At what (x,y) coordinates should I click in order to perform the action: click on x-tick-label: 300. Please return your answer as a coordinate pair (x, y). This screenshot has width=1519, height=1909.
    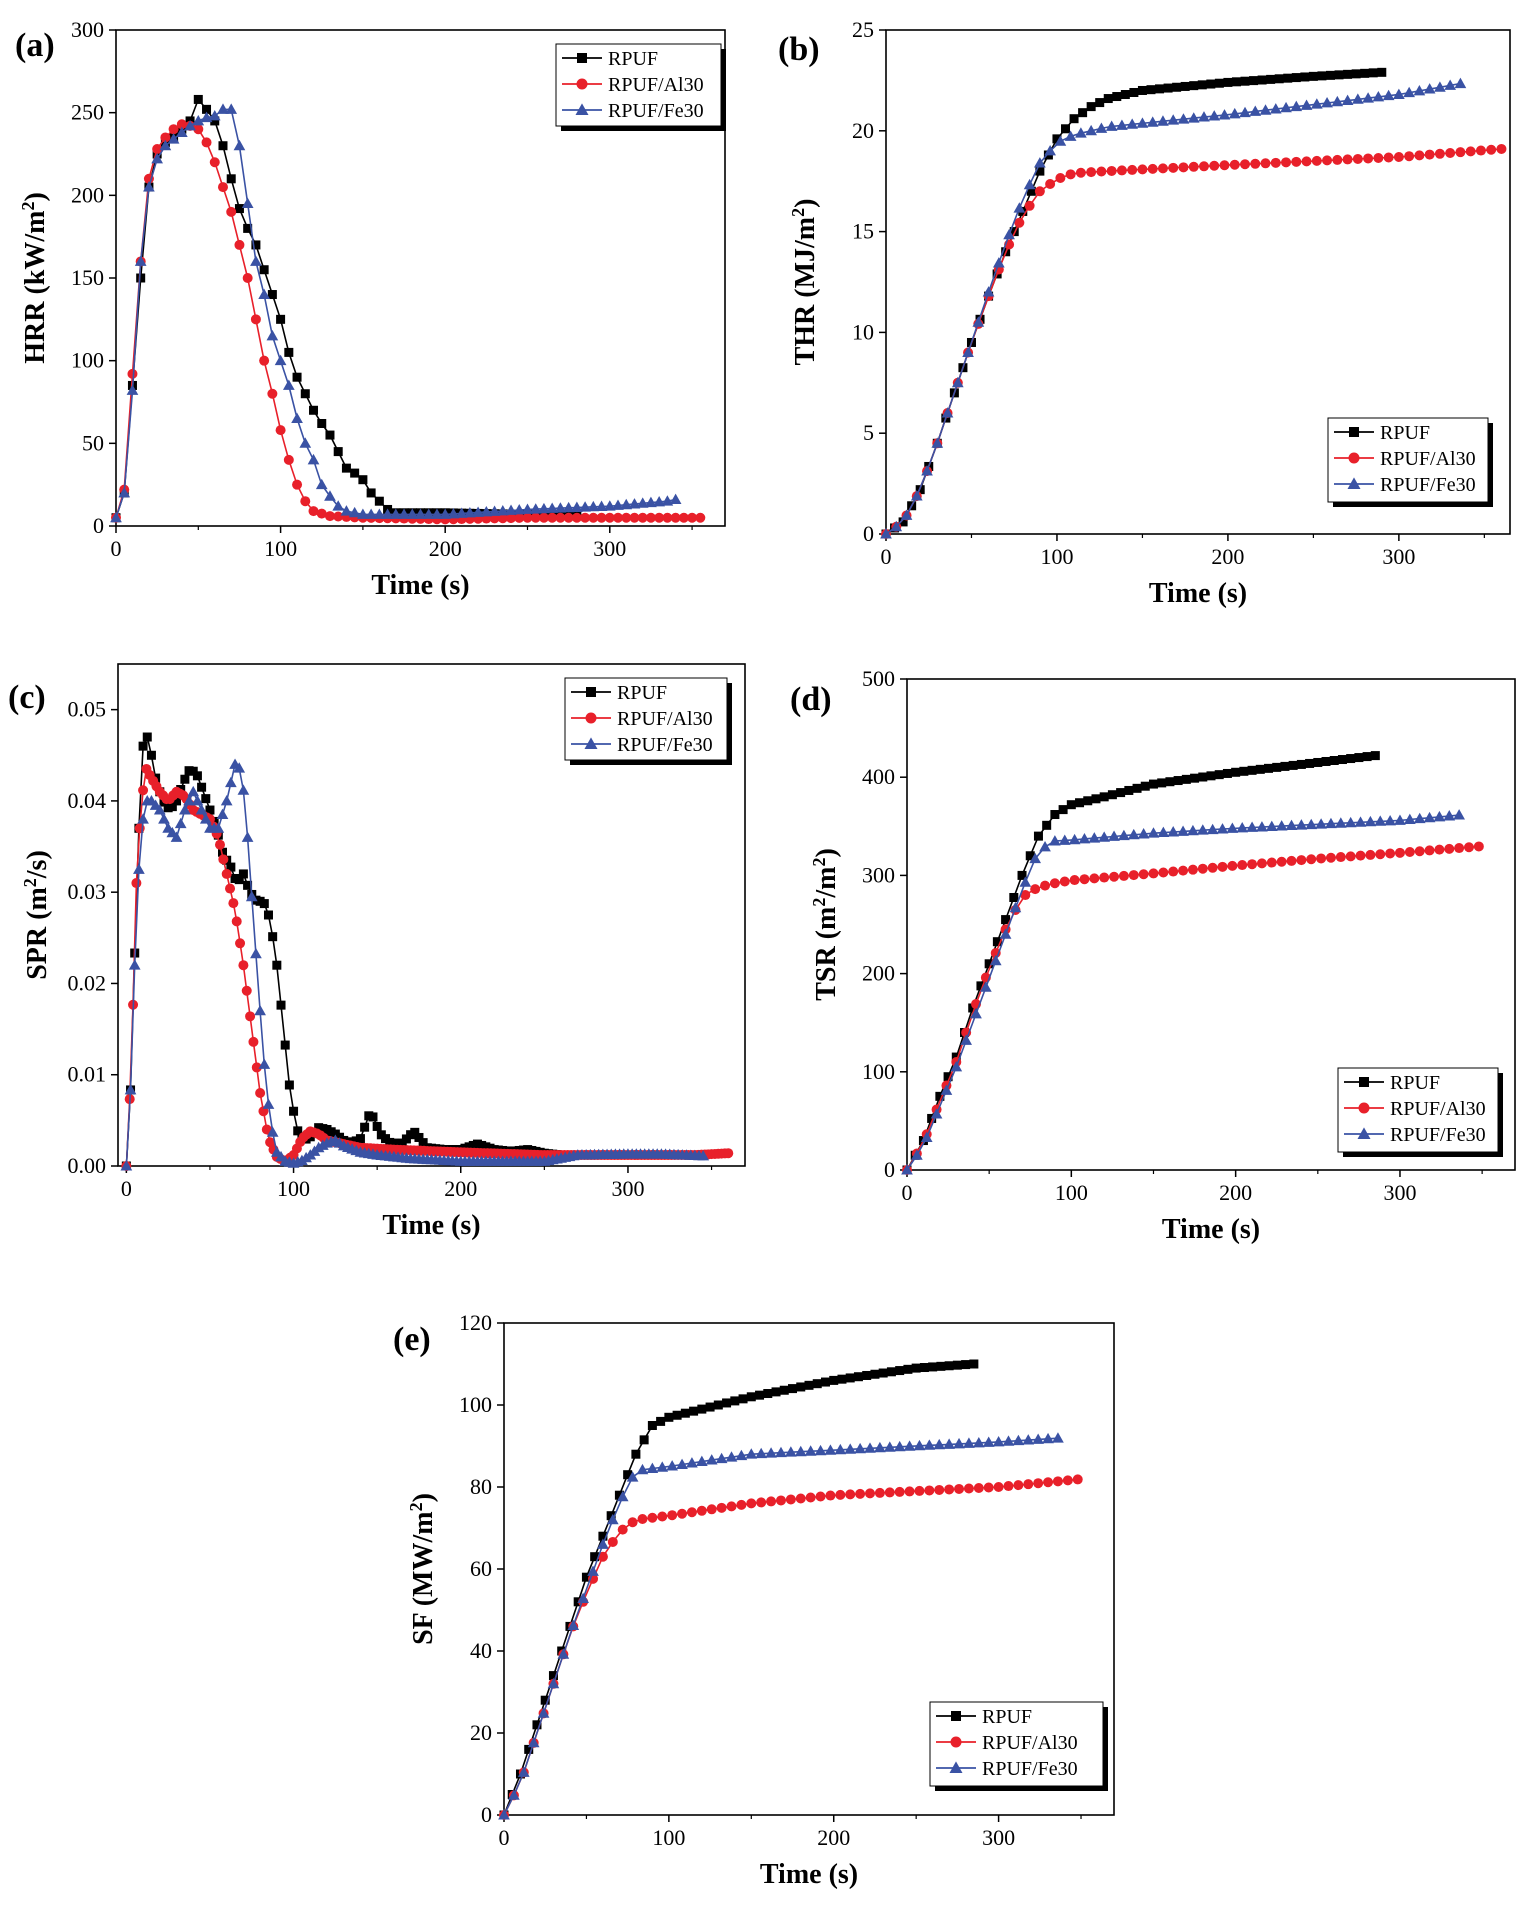
    Looking at the image, I should click on (609, 548).